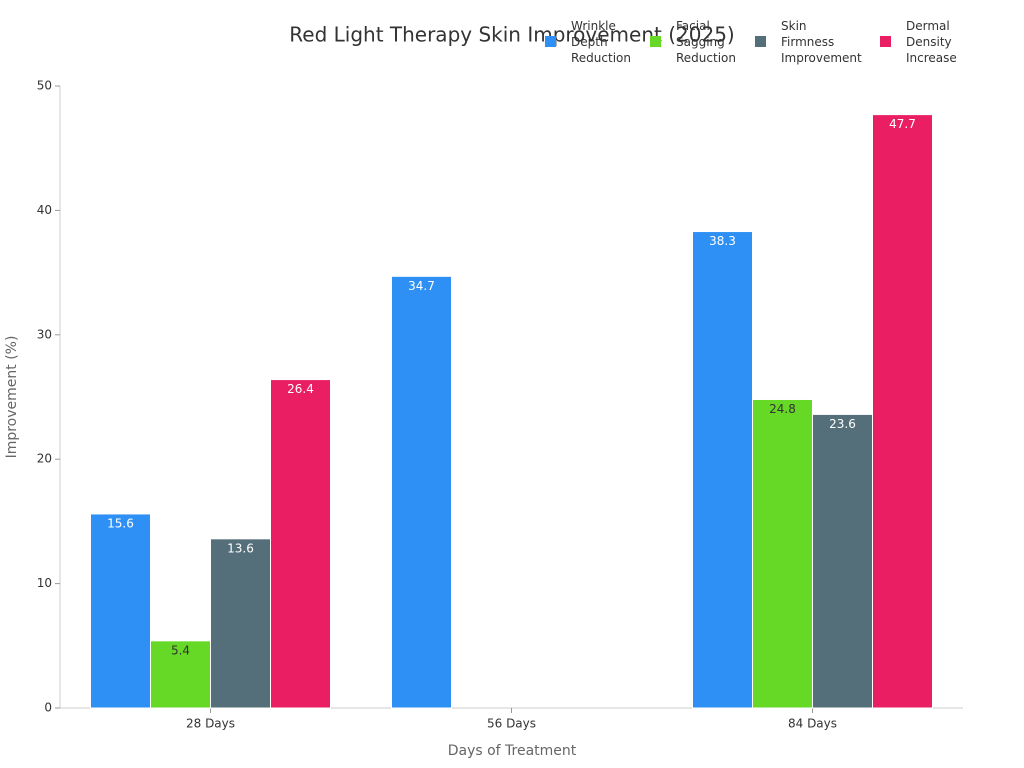 This screenshot has height=768, width=1024. I want to click on x-tick-label: 84 Days, so click(812, 724).